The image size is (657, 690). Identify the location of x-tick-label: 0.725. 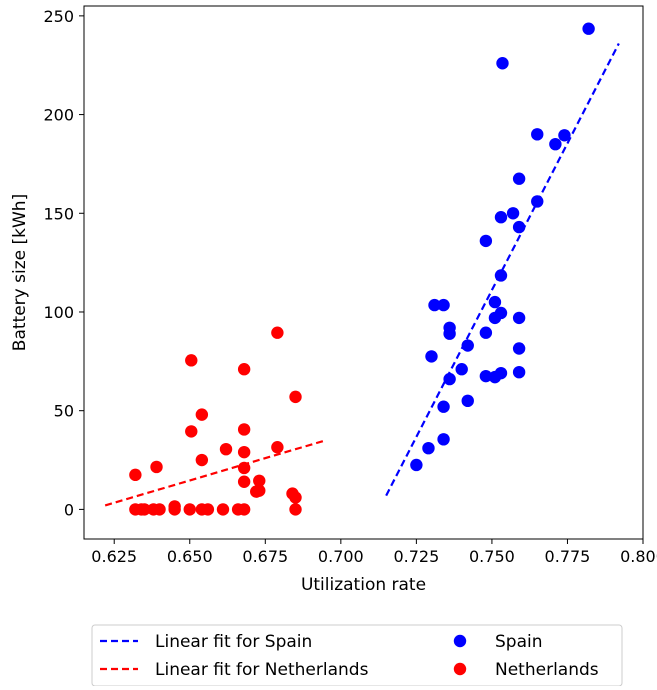
(416, 556).